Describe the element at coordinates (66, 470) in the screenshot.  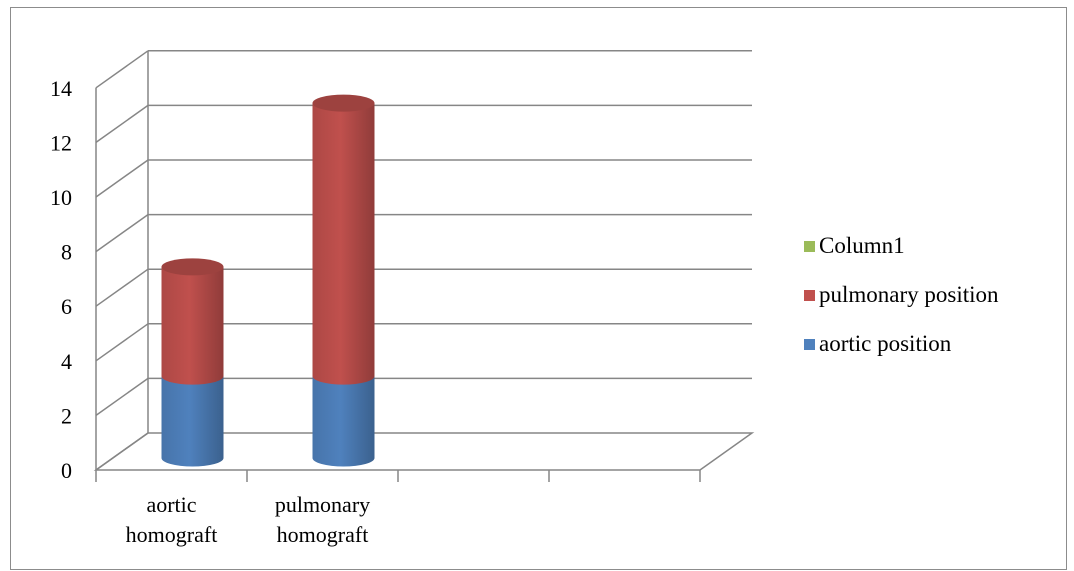
I see `y-tick-label: 0` at that location.